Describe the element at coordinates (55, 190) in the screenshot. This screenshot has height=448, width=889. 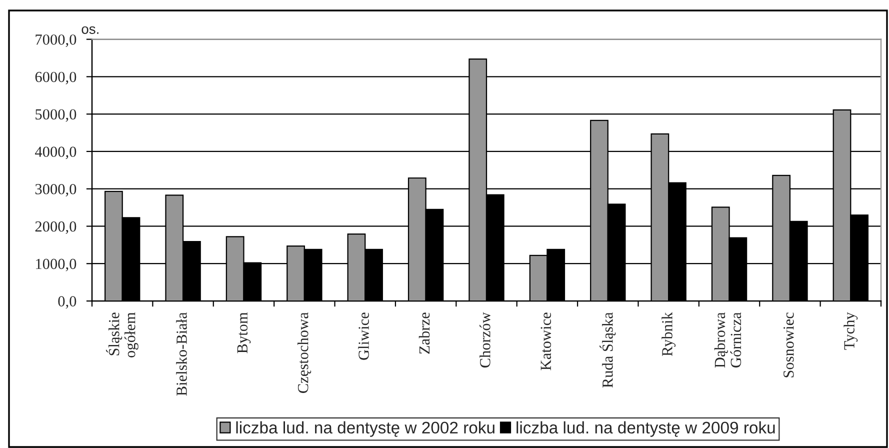
I see `y-tick-label: 3000,0` at that location.